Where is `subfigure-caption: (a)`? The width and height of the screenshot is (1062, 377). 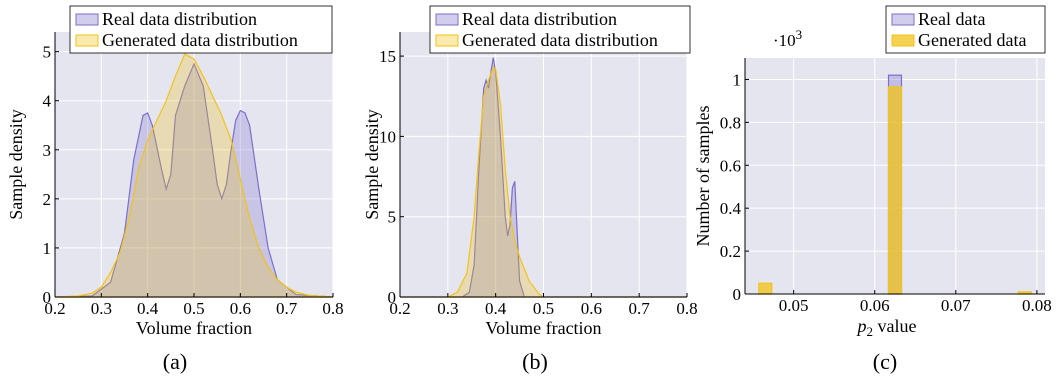 subfigure-caption: (a) is located at coordinates (175, 361).